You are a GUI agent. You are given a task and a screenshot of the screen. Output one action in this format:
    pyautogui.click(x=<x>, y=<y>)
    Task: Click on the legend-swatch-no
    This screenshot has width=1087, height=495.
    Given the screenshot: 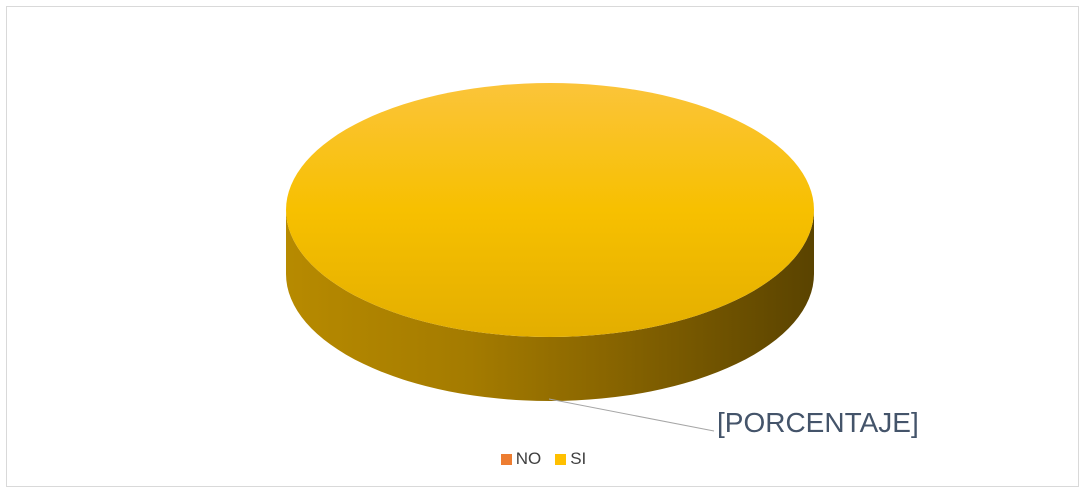 What is the action you would take?
    pyautogui.click(x=506, y=459)
    